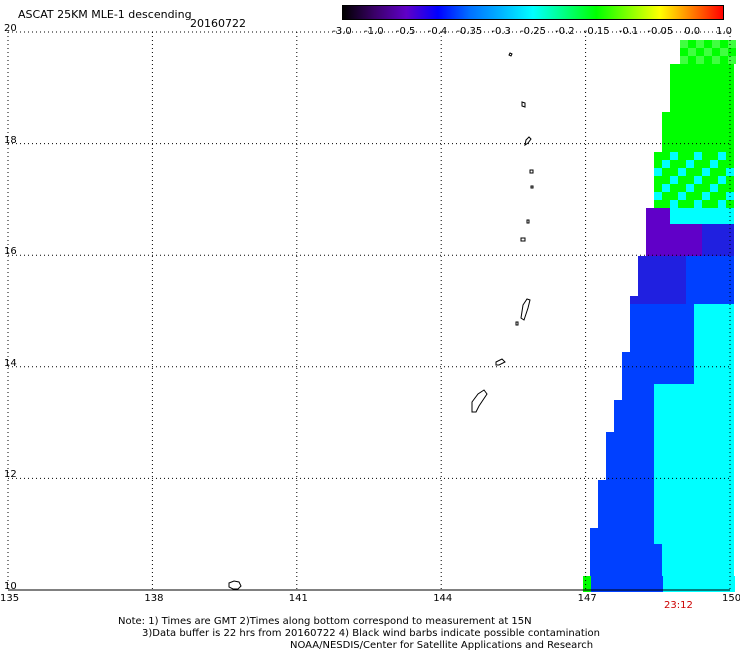 This screenshot has height=651, width=740. I want to click on island-outline, so click(532, 187).